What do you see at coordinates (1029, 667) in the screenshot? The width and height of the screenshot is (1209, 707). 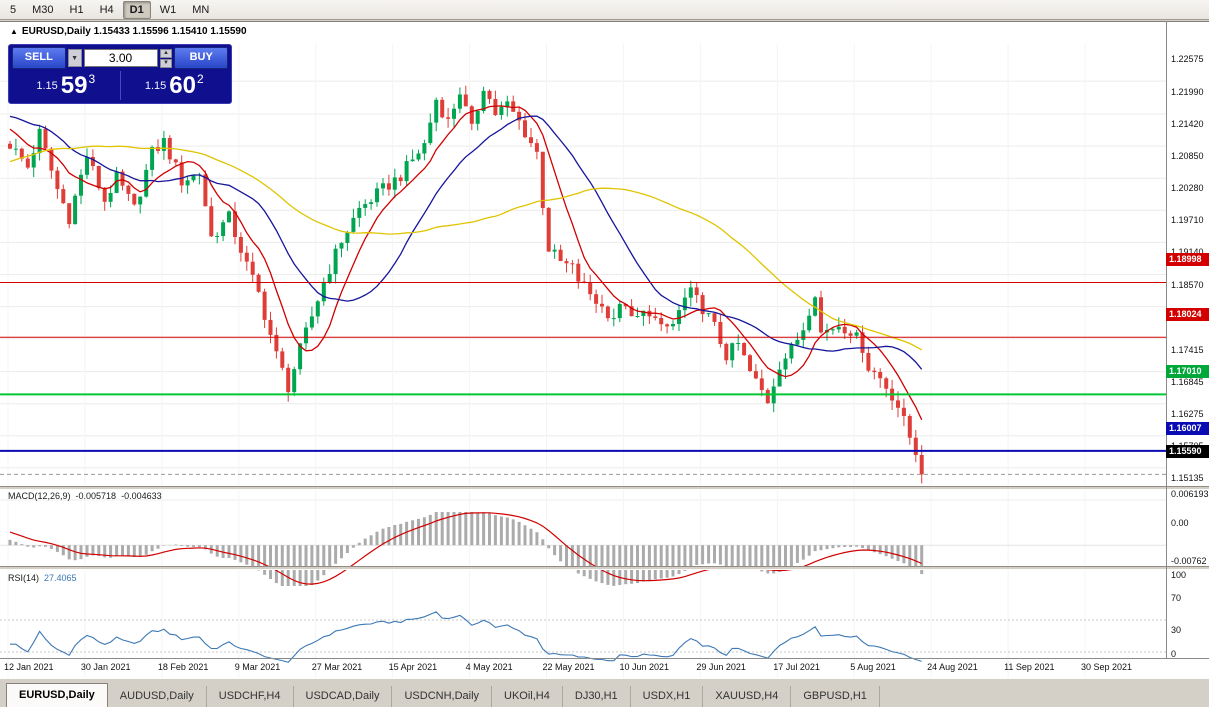 I see `date-axis-label: 11 Sep 2021` at bounding box center [1029, 667].